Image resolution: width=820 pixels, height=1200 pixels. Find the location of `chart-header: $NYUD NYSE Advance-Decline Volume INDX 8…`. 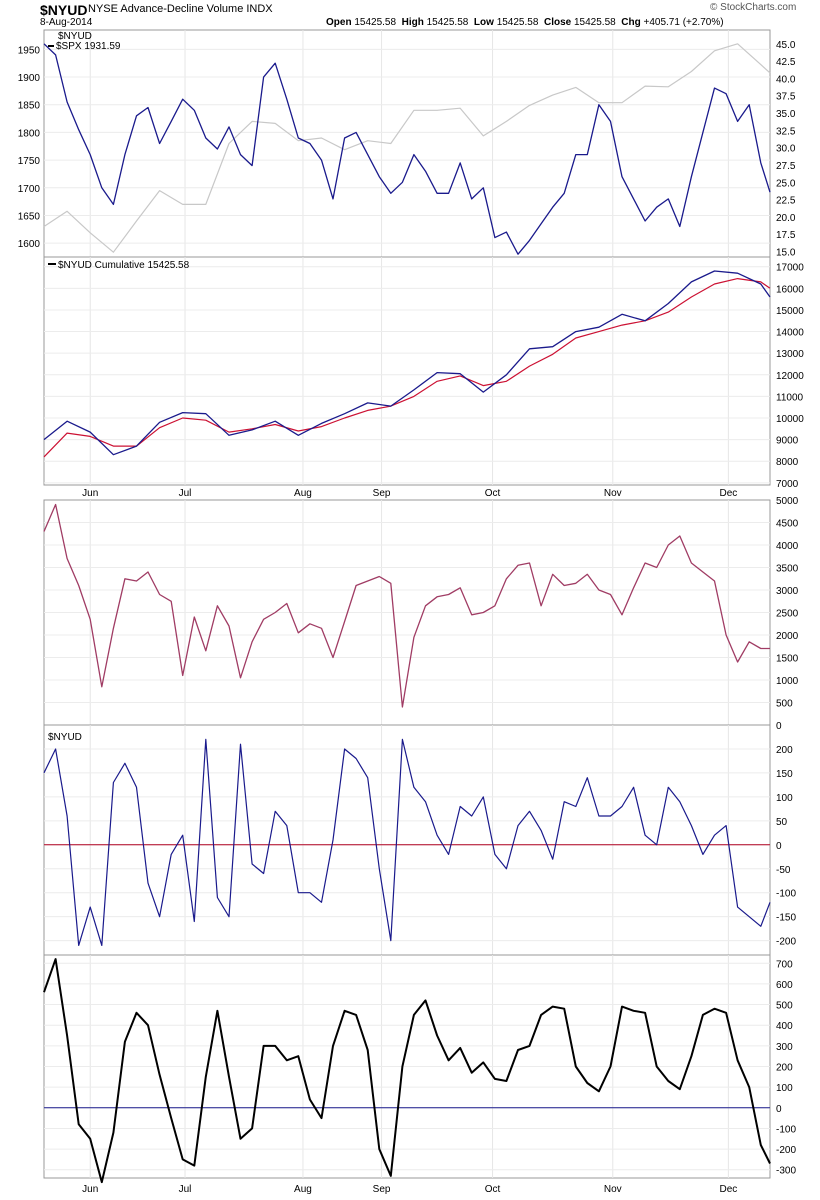

chart-header: $NYUD NYSE Advance-Decline Volume INDX 8… is located at coordinates (410, 15).